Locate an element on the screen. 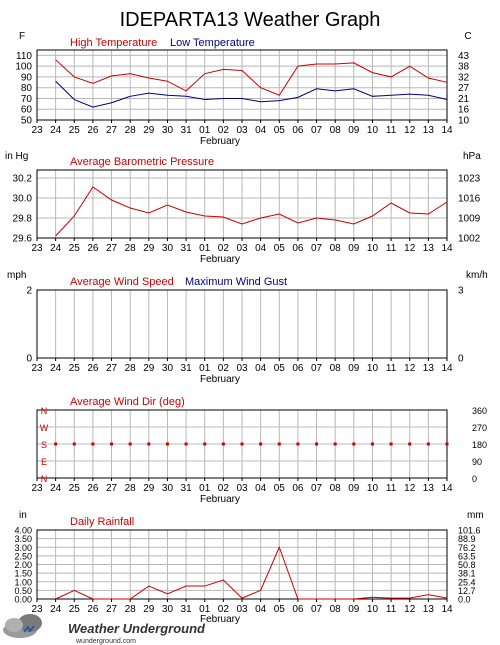 This screenshot has width=500, height=645. series-line-secondary is located at coordinates (251, 94).